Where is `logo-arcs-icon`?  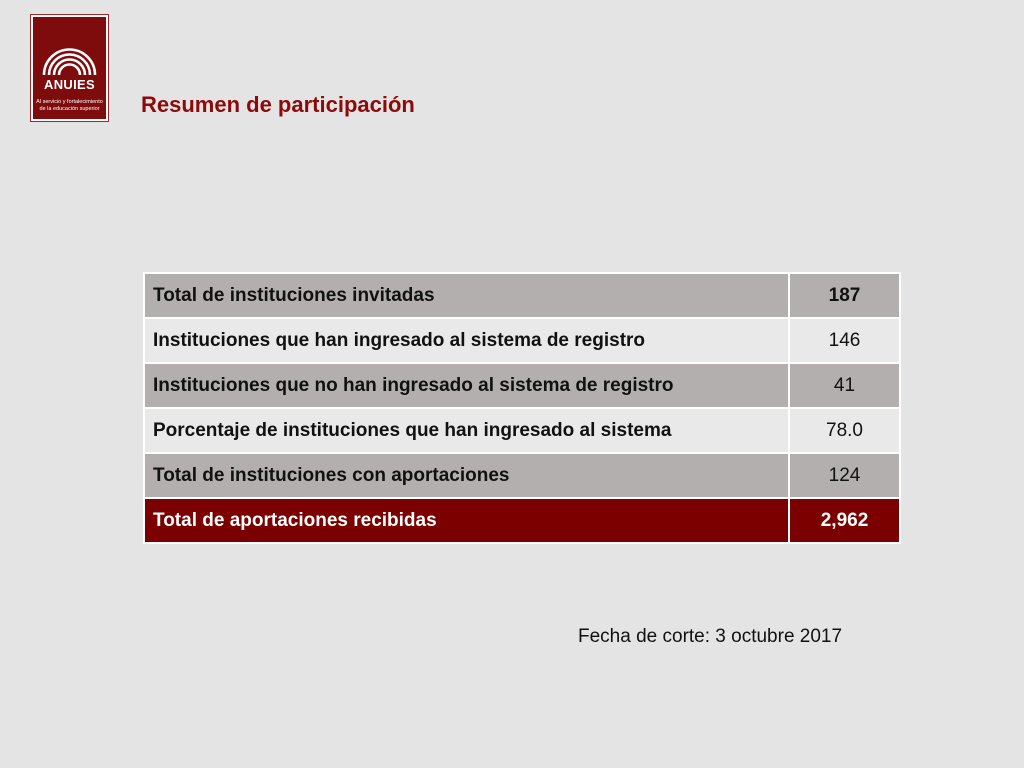
logo-arcs-icon is located at coordinates (69, 62).